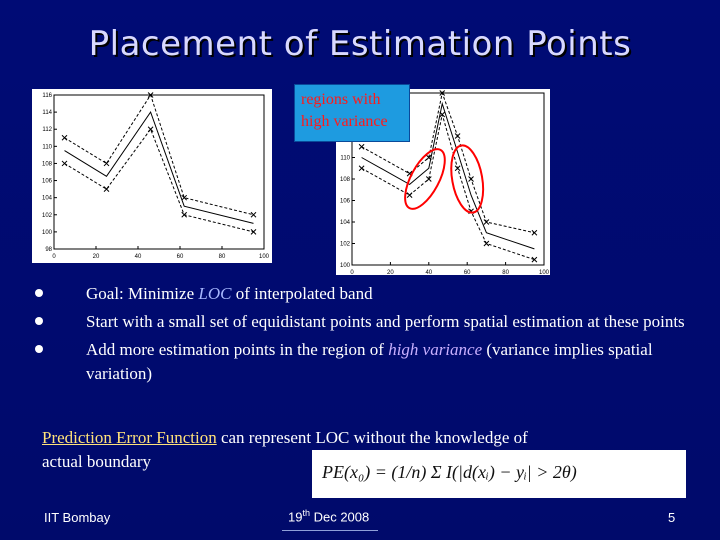 The width and height of the screenshot is (720, 540). Describe the element at coordinates (47, 96) in the screenshot. I see `y-tick-label: 116` at that location.